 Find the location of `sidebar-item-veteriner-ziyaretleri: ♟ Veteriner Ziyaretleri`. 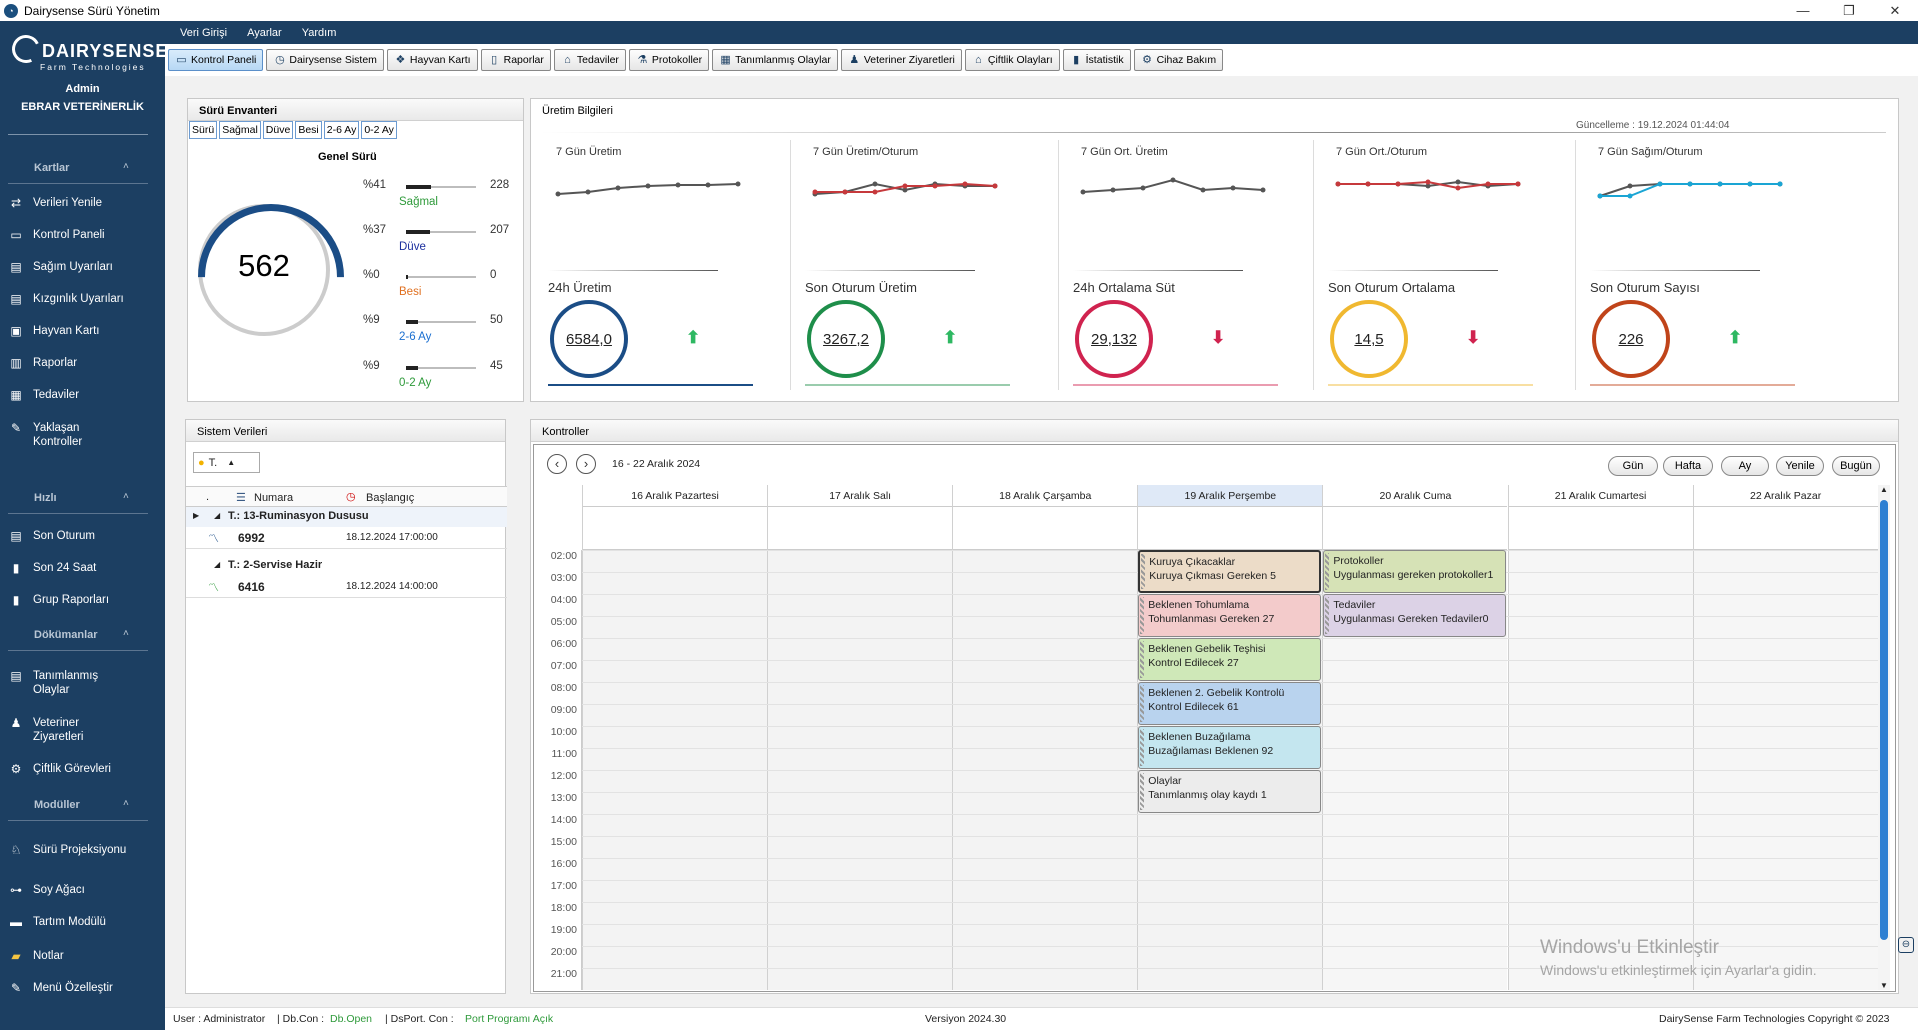

sidebar-item-veteriner-ziyaretleri: ♟ Veteriner Ziyaretleri is located at coordinates (80, 730).